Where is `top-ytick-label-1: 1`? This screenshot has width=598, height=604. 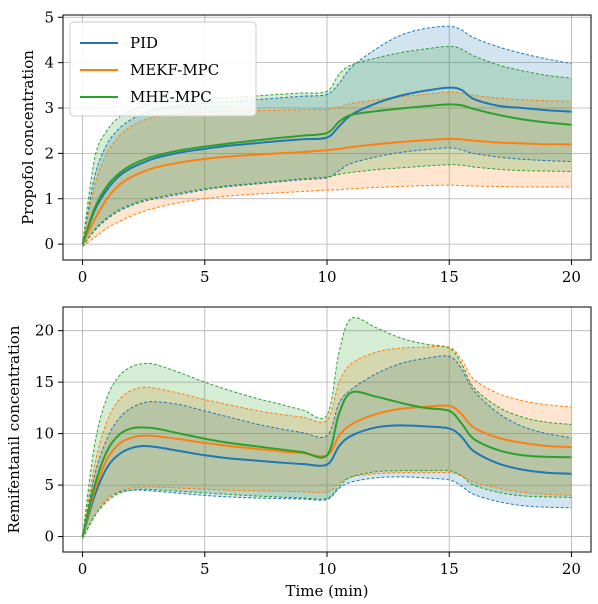
top-ytick-label-1: 1 is located at coordinates (49, 199).